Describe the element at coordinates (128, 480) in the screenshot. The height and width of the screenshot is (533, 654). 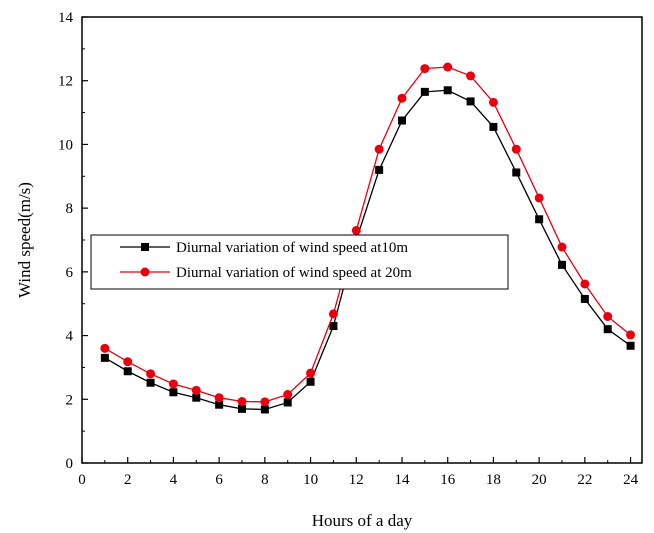
I see `x-tick-label: 2` at that location.